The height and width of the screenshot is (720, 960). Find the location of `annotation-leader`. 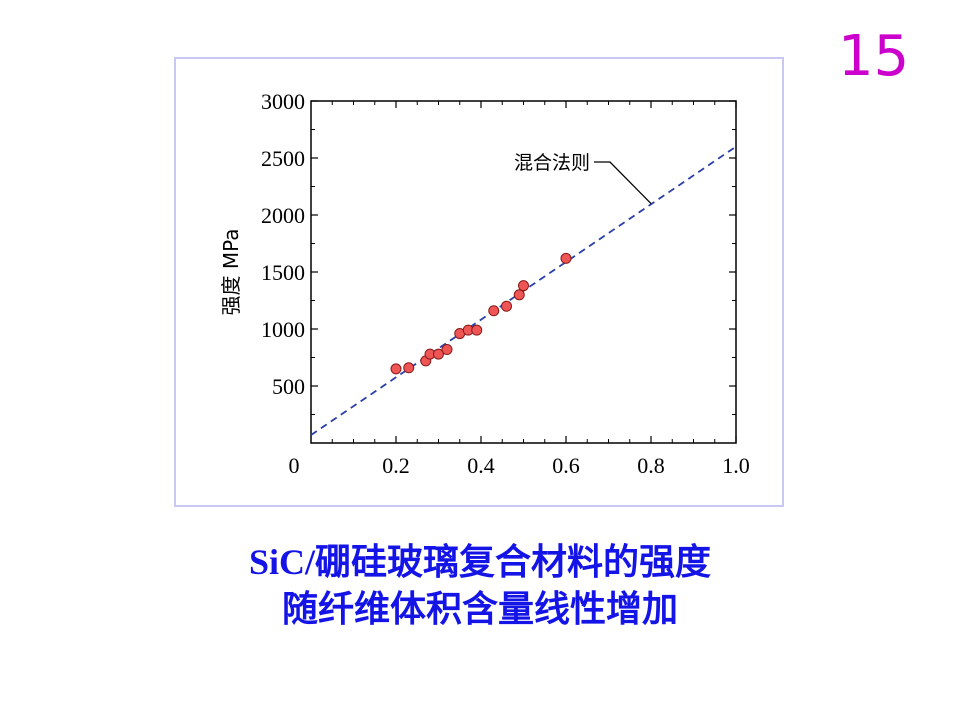

annotation-leader is located at coordinates (623, 183).